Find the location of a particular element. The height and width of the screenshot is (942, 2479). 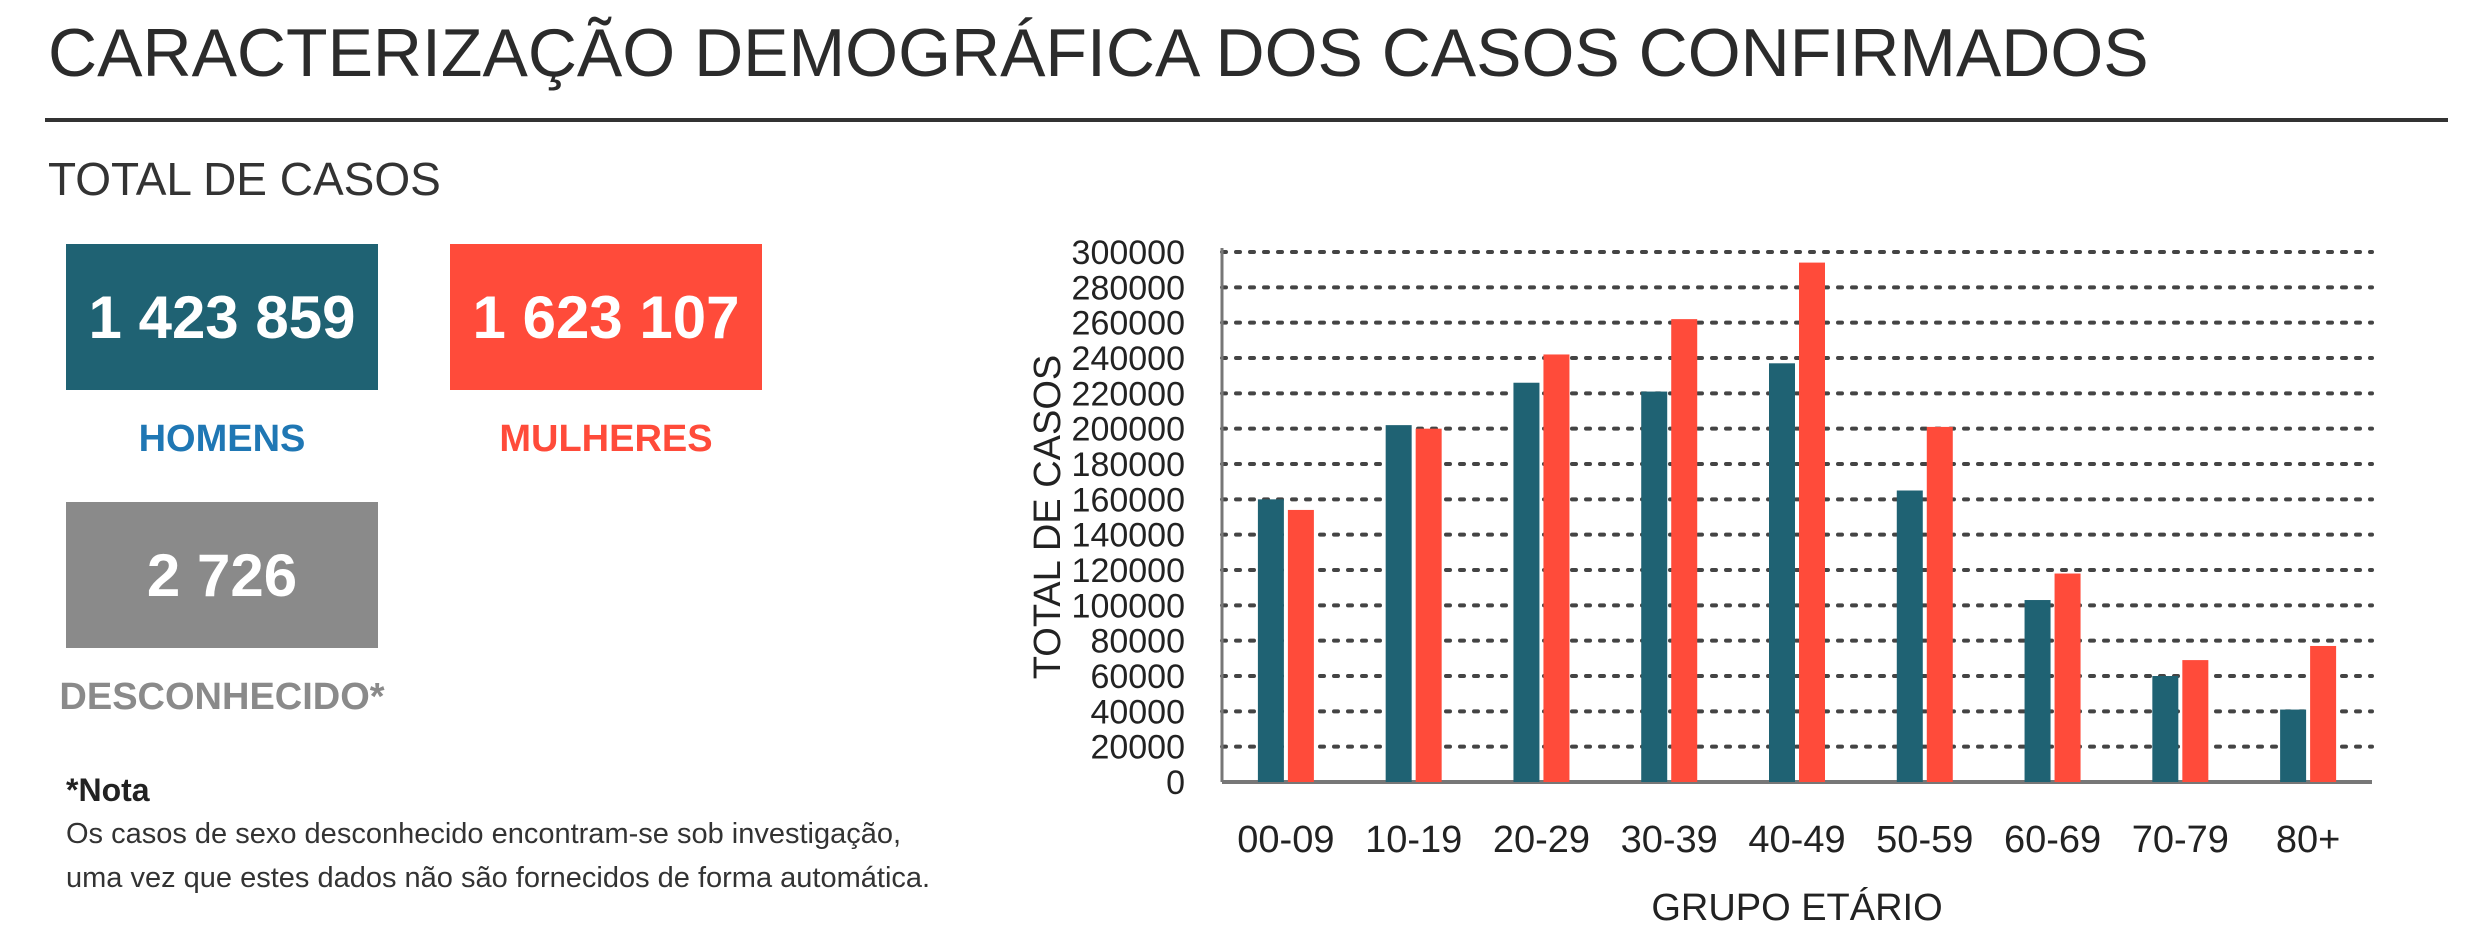

x-tick-label: 20-29 is located at coordinates (1541, 840).